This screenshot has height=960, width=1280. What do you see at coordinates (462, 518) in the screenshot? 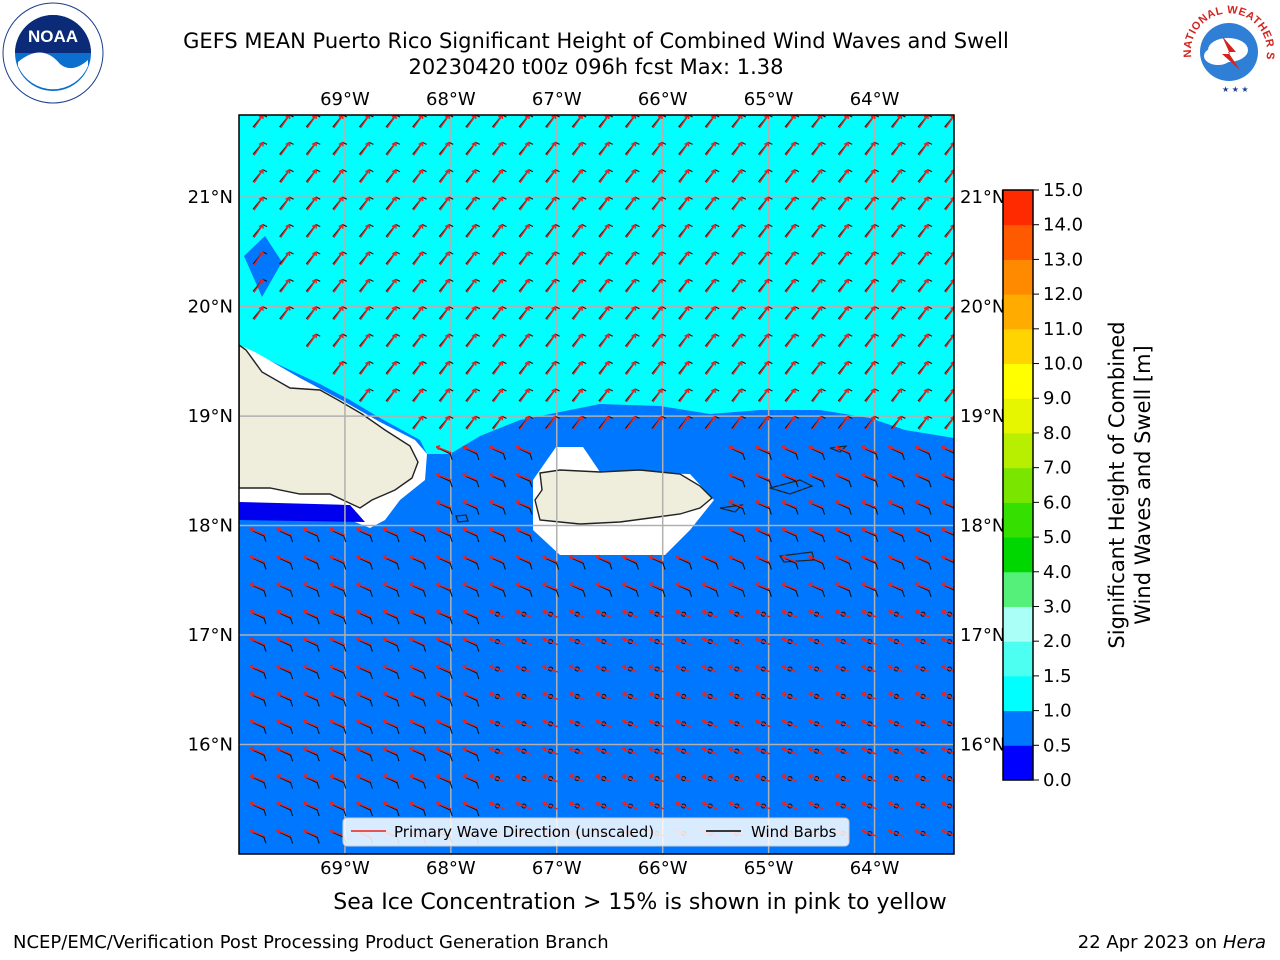
I see `mona-island` at bounding box center [462, 518].